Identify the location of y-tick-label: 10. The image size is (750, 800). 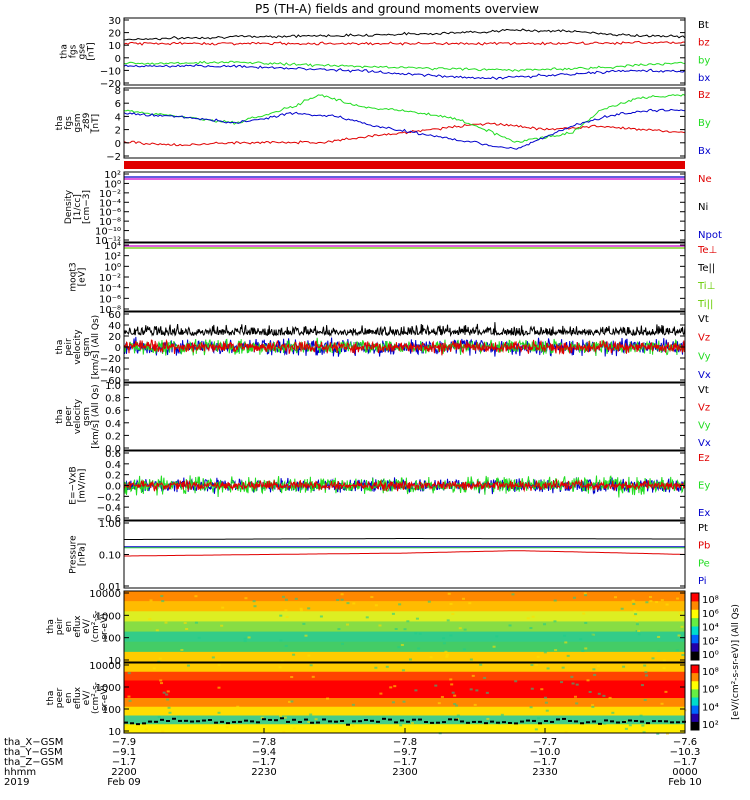
(114, 661).